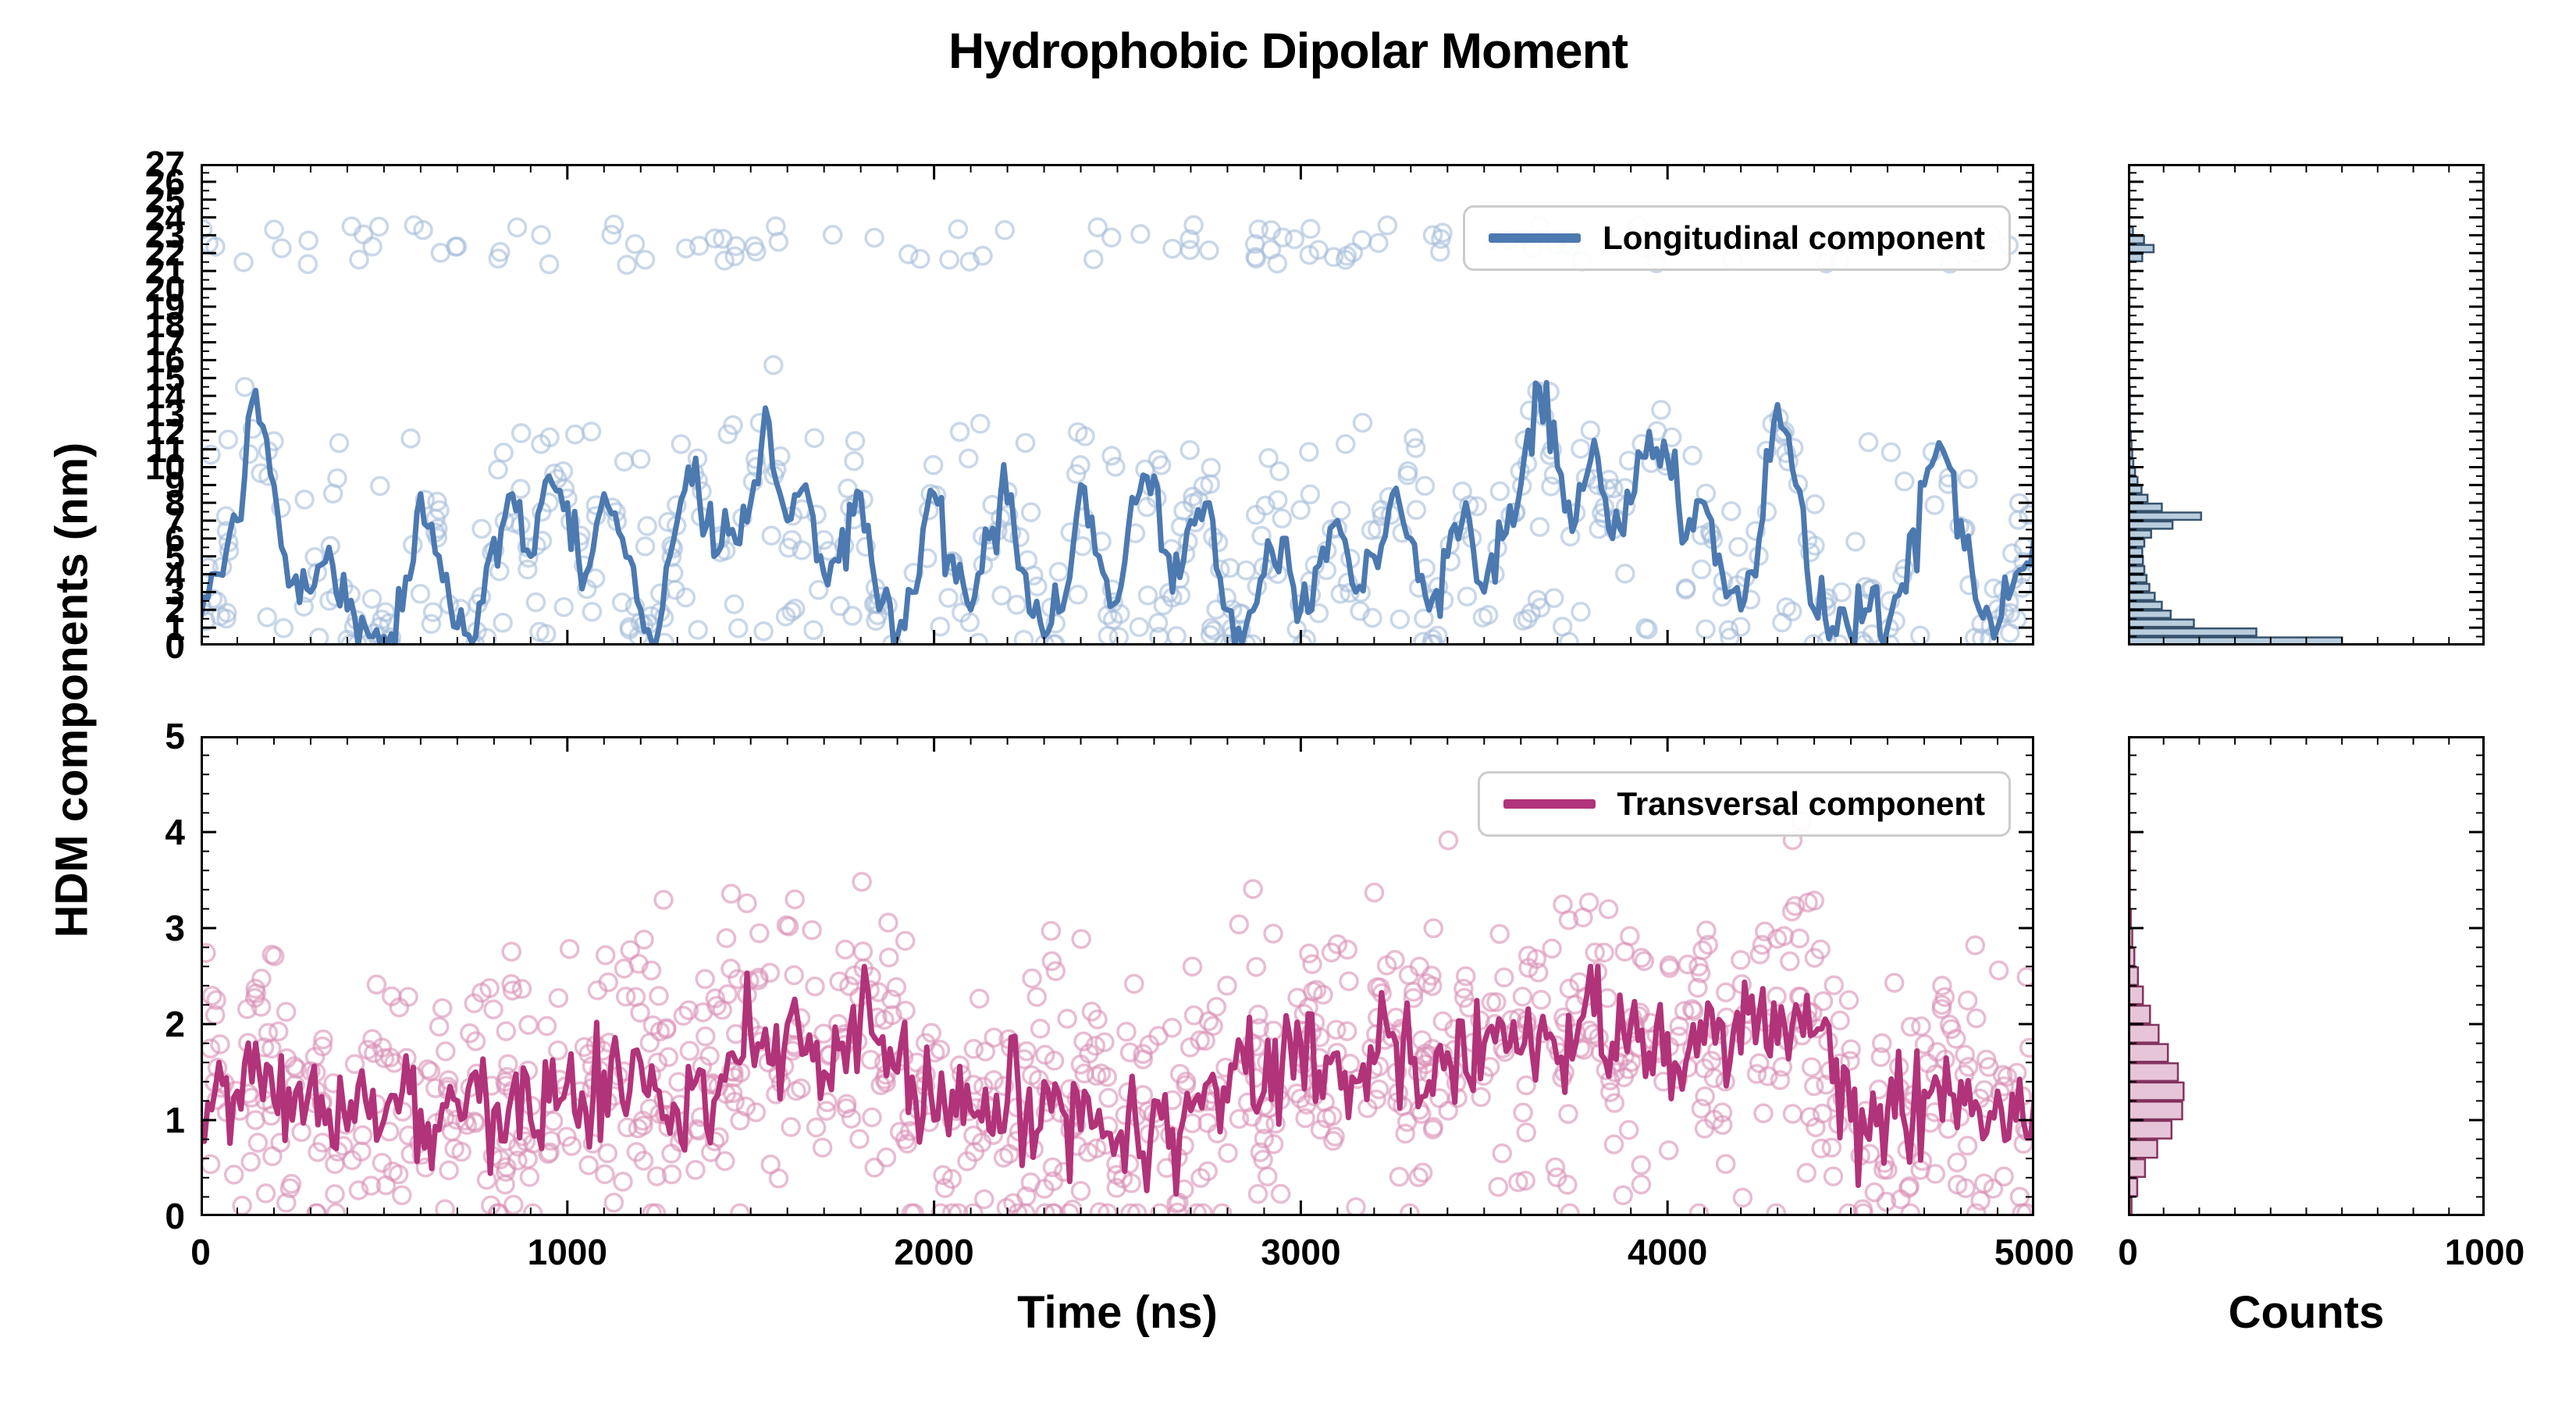  I want to click on x-axis-label-time: Time (ns), so click(1117, 1312).